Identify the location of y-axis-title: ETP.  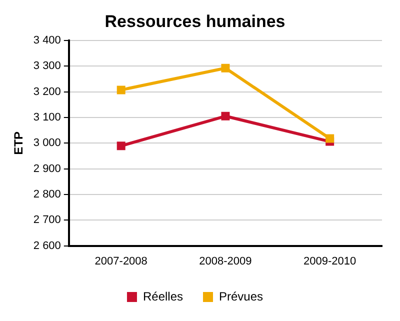
(19, 143).